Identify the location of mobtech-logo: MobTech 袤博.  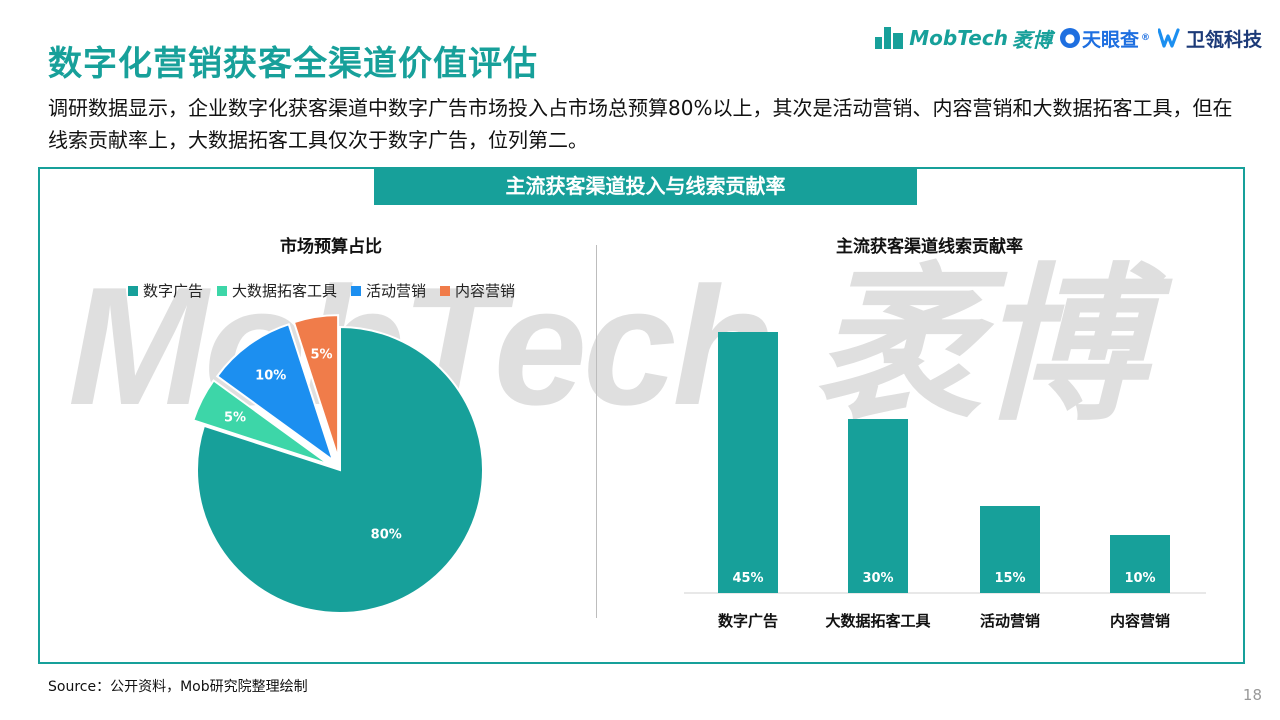
(963, 38).